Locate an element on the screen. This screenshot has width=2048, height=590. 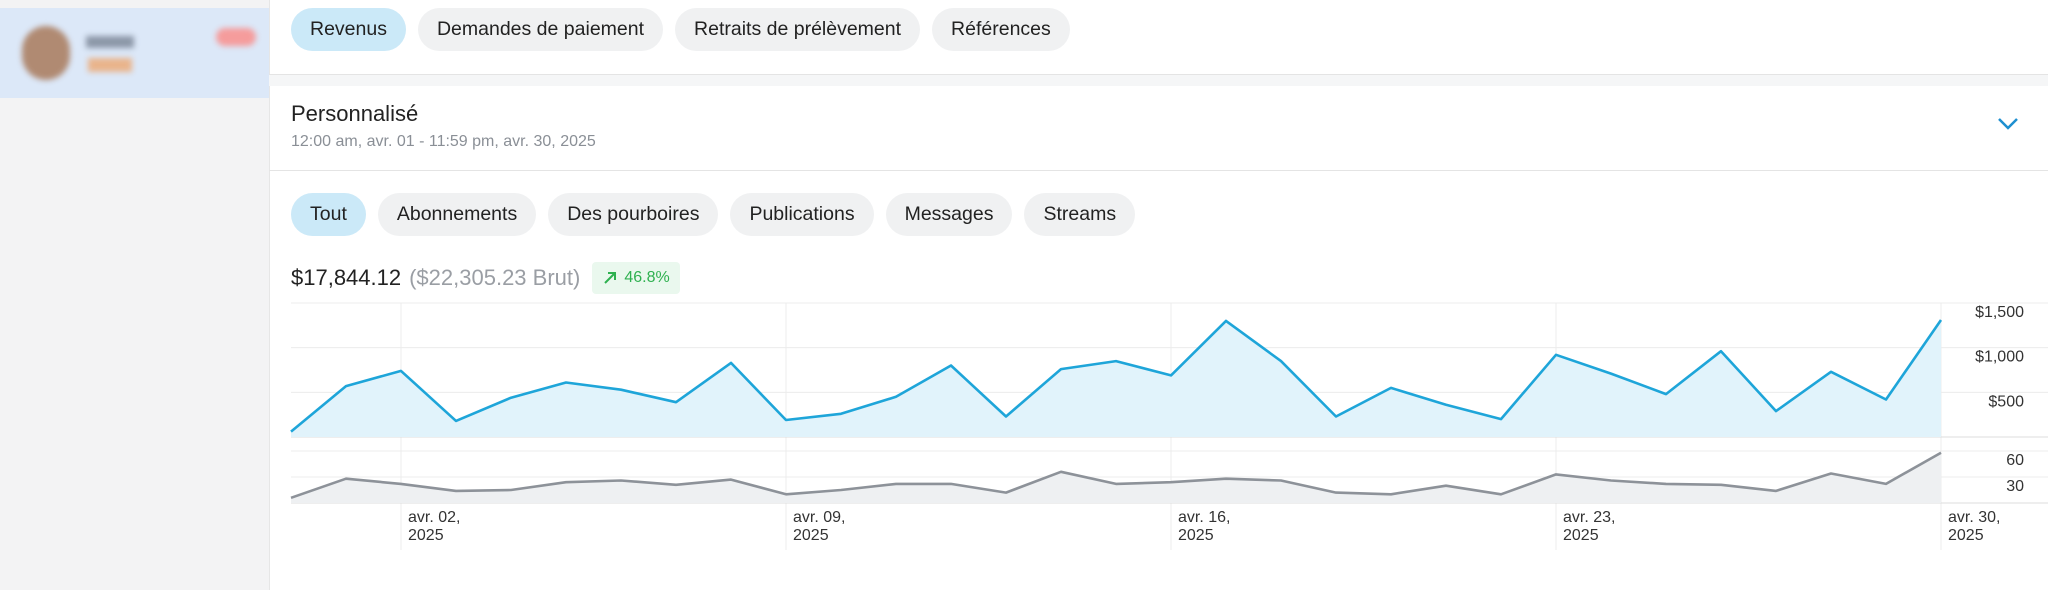
x-tick-label: avr. 30, 2025 is located at coordinates (1974, 526).